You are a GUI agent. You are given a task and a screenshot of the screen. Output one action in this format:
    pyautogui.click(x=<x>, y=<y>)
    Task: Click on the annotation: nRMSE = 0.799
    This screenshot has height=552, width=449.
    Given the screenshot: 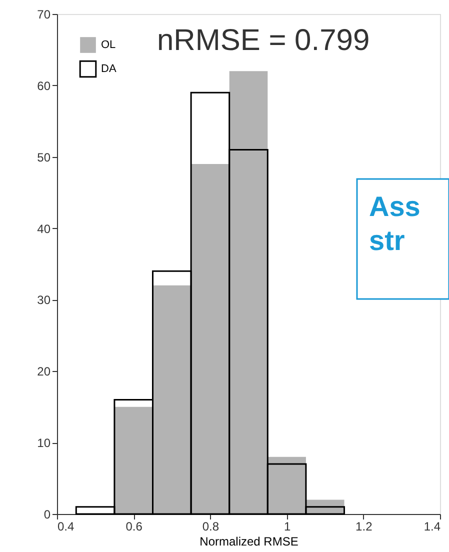 What is the action you would take?
    pyautogui.click(x=263, y=40)
    